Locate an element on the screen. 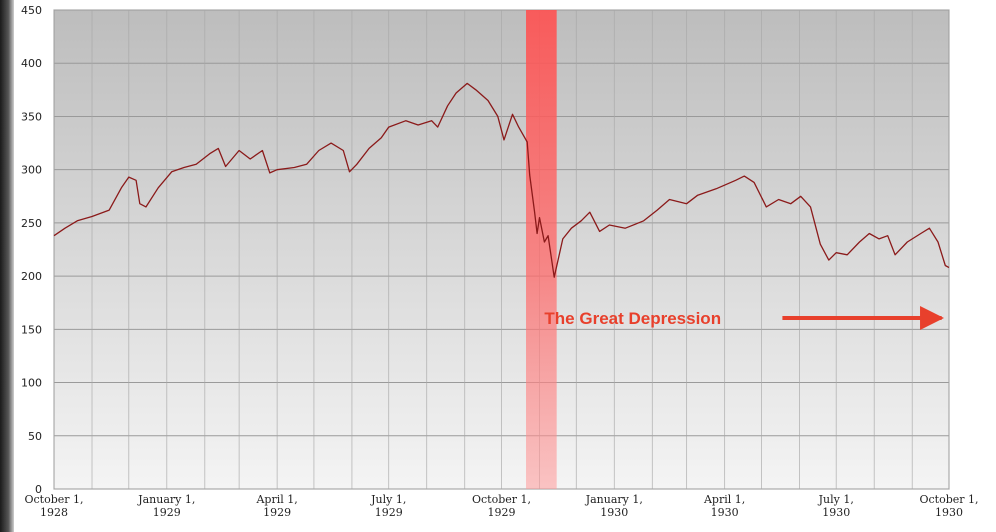 The width and height of the screenshot is (996, 532). y-tick-label: 400 is located at coordinates (31, 63).